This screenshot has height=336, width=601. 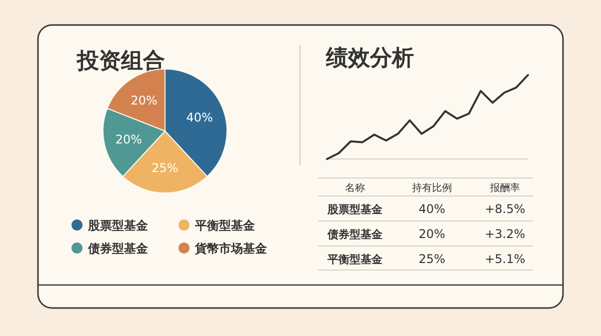 What do you see at coordinates (118, 249) in the screenshot?
I see `legend-label: 债券型基金` at bounding box center [118, 249].